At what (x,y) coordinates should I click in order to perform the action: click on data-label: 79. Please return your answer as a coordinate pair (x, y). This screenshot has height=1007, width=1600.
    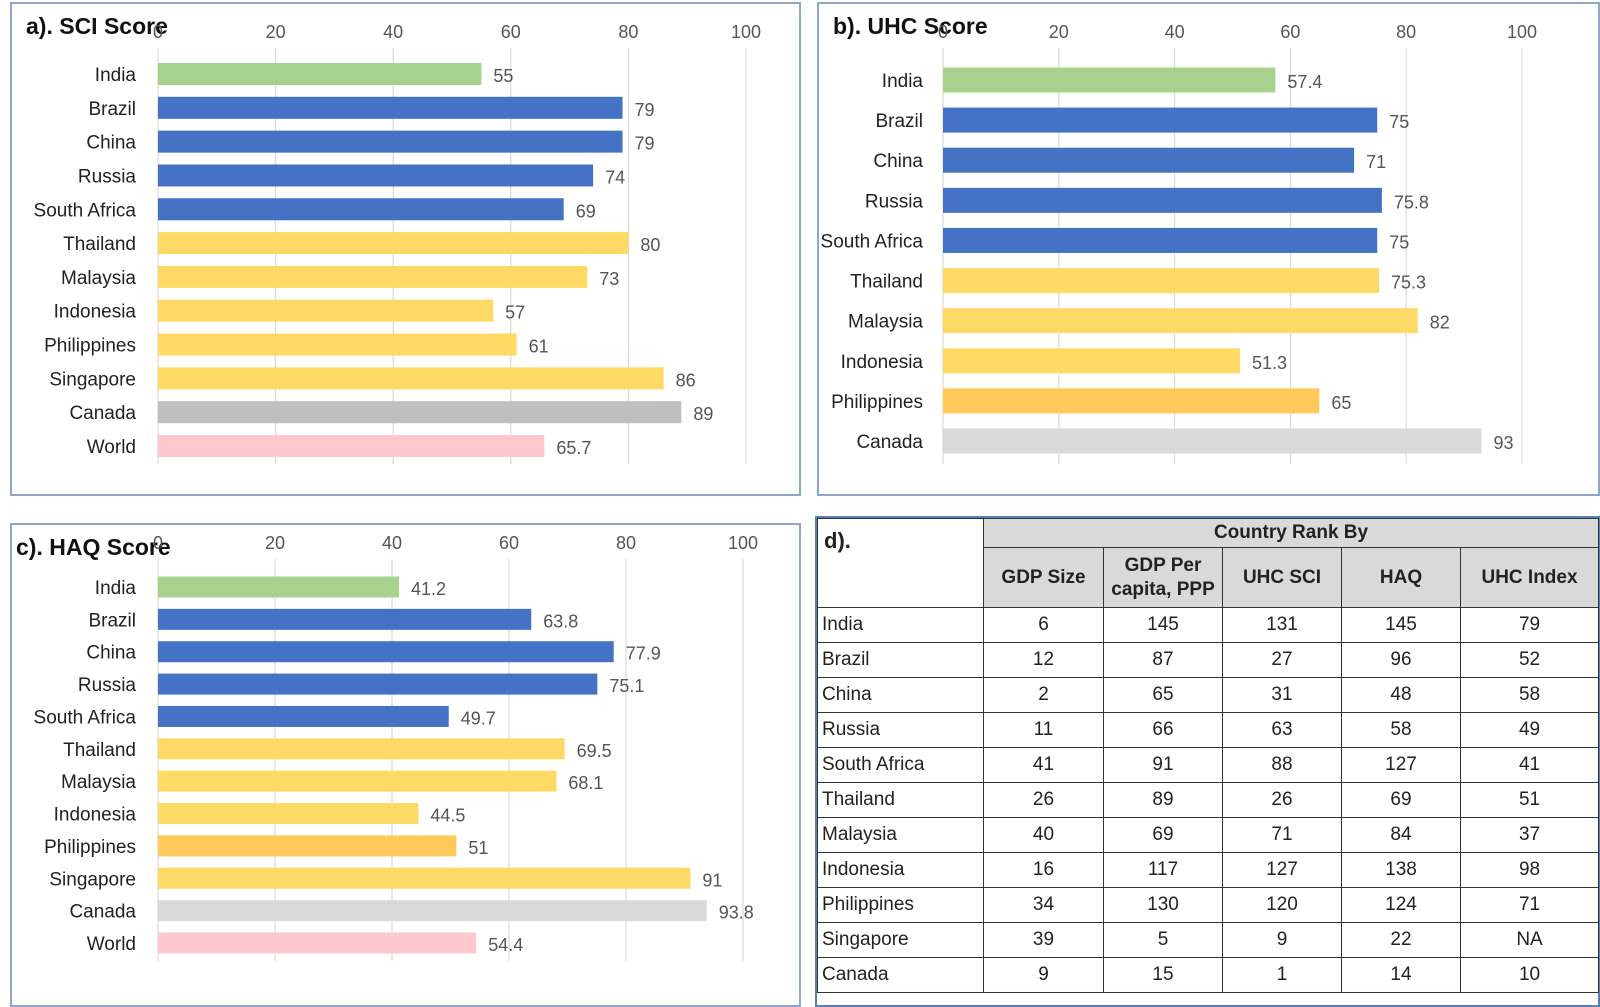
    Looking at the image, I should click on (645, 144).